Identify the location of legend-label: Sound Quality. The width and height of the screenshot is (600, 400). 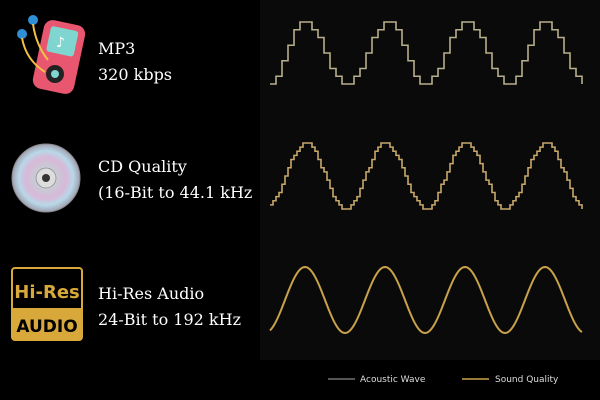
(527, 380).